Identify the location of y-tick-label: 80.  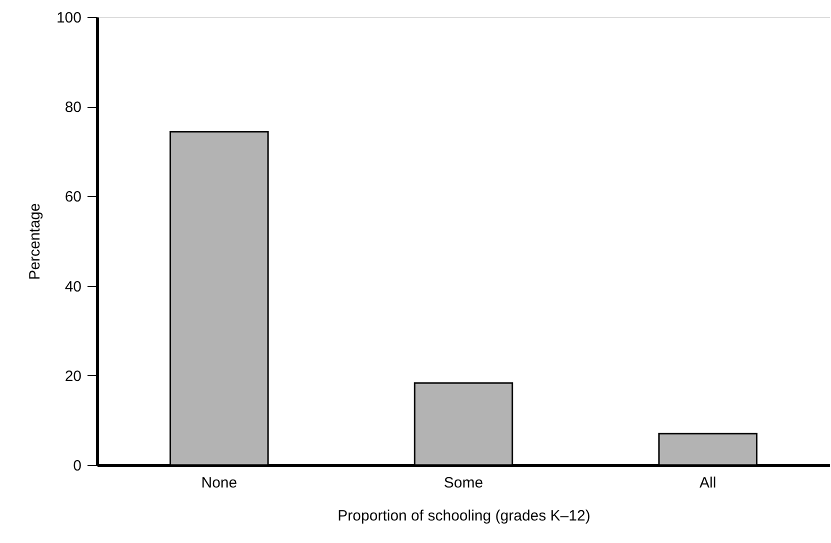
(73, 107).